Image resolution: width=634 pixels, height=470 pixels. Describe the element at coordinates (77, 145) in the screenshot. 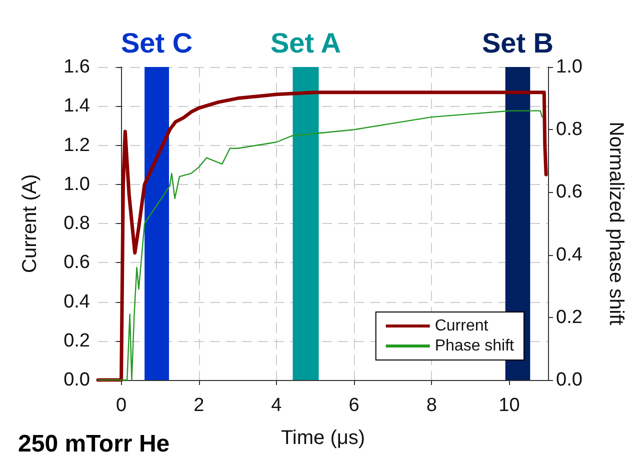

I see `y-tick-label: 1.2` at that location.